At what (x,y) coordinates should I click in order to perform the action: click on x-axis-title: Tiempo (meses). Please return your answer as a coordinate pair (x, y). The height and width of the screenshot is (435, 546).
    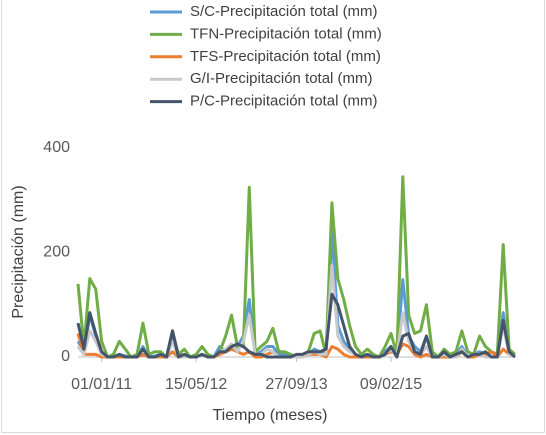
    Looking at the image, I should click on (270, 415).